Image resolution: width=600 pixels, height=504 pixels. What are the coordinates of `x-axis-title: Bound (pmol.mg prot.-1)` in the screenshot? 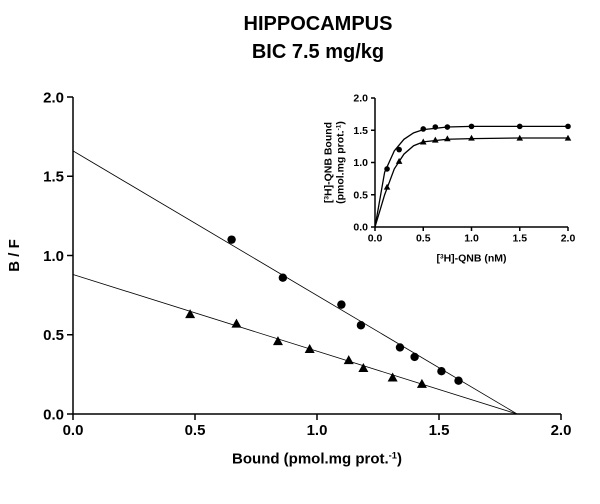 It's located at (317, 459).